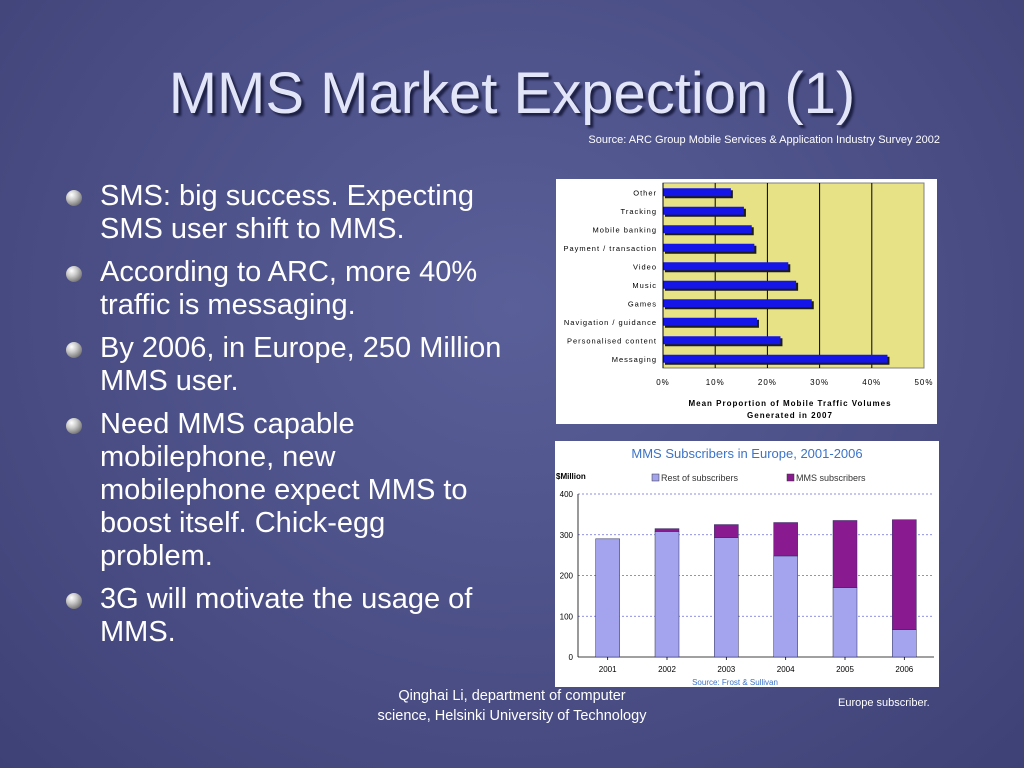 The height and width of the screenshot is (768, 1024). What do you see at coordinates (567, 494) in the screenshot?
I see `y-tick-label: 400` at bounding box center [567, 494].